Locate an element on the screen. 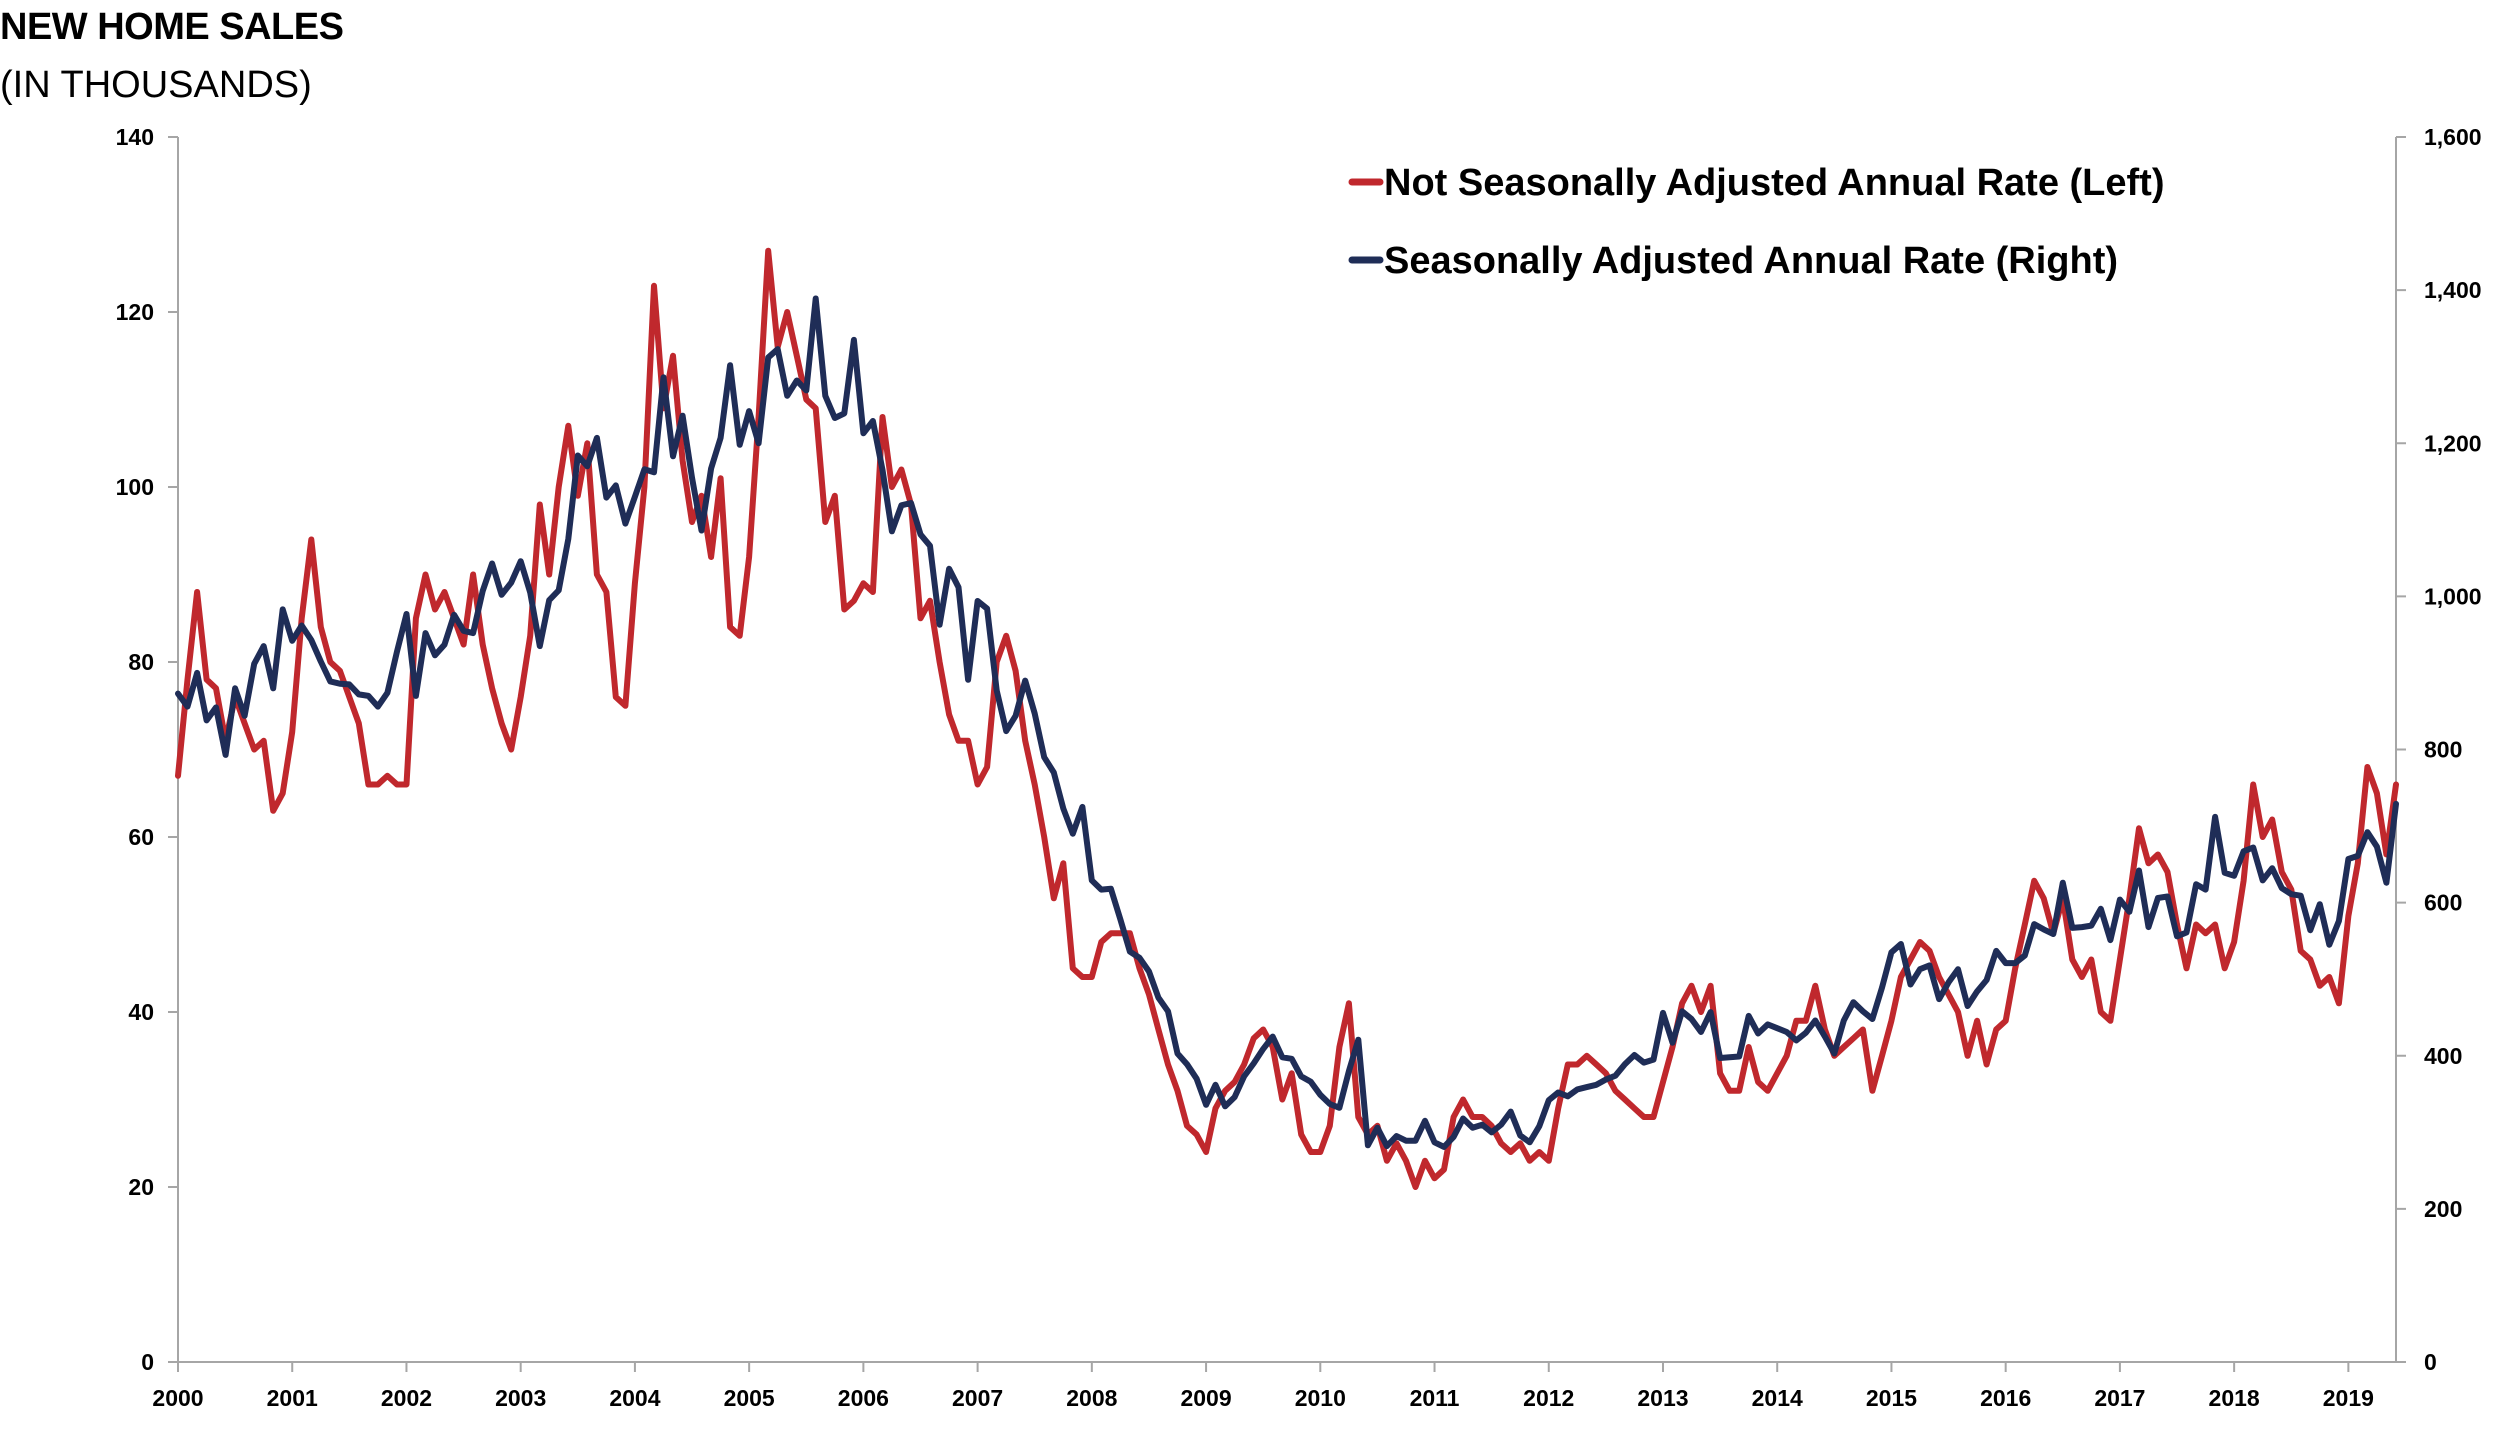  right-y-tick-label: 1,200 is located at coordinates (2453, 443).